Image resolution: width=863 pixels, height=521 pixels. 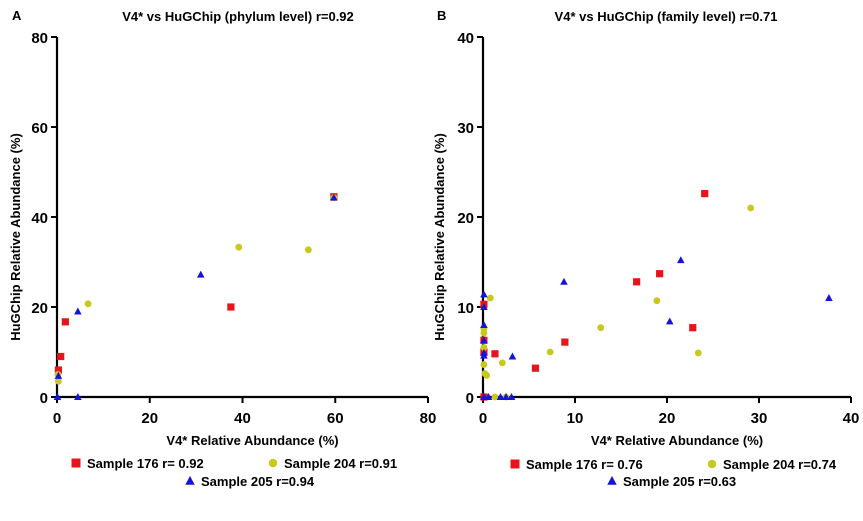 What do you see at coordinates (145, 463) in the screenshot?
I see `legend-label: Sample 176 r= 0.92` at bounding box center [145, 463].